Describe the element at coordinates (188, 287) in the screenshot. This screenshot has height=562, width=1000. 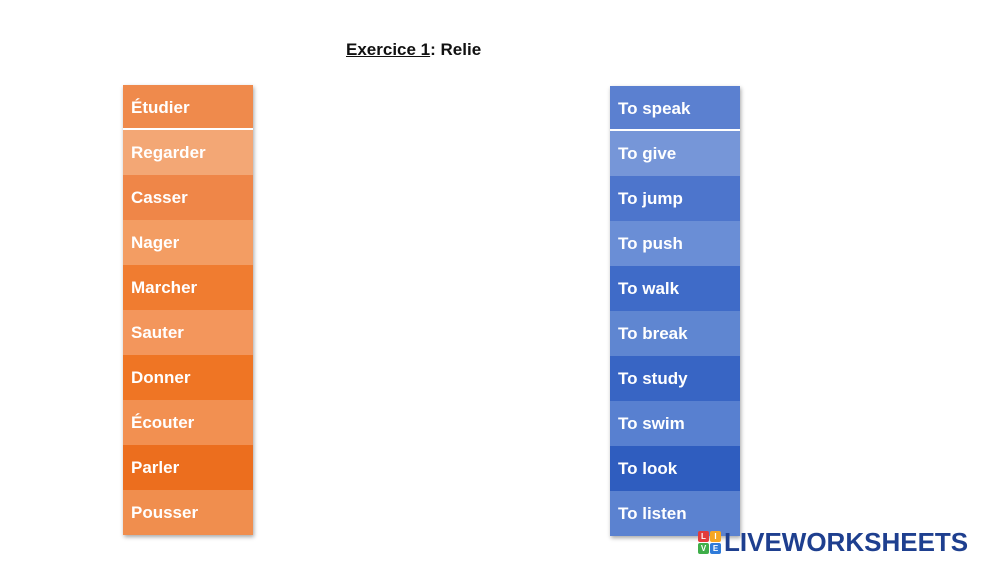
I see `french-verb-item: Marcher` at that location.